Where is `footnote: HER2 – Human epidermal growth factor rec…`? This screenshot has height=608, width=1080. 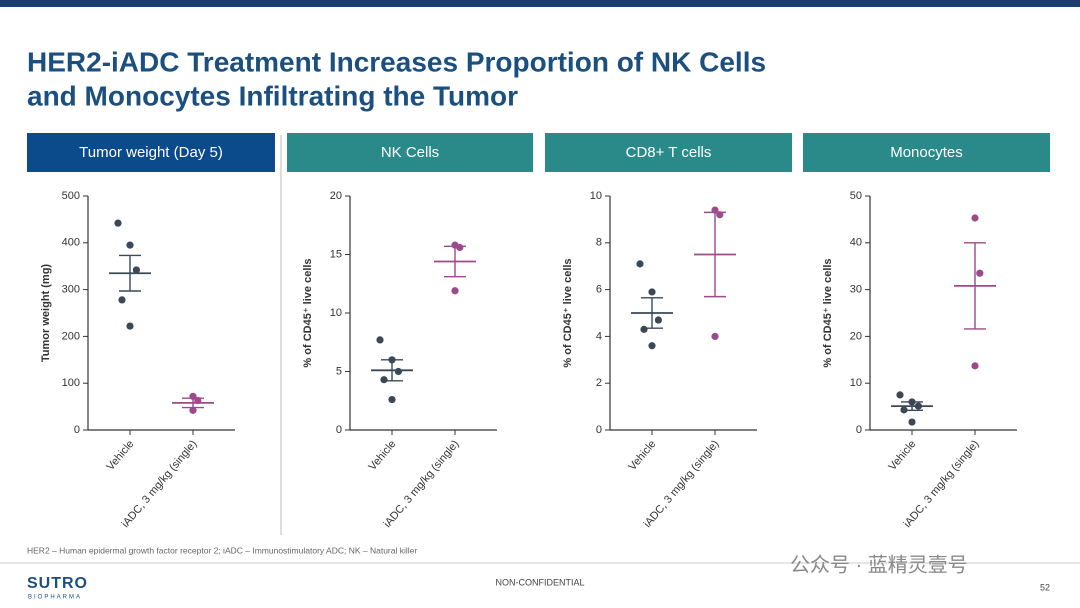
footnote: HER2 – Human epidermal growth factor rec… is located at coordinates (222, 550).